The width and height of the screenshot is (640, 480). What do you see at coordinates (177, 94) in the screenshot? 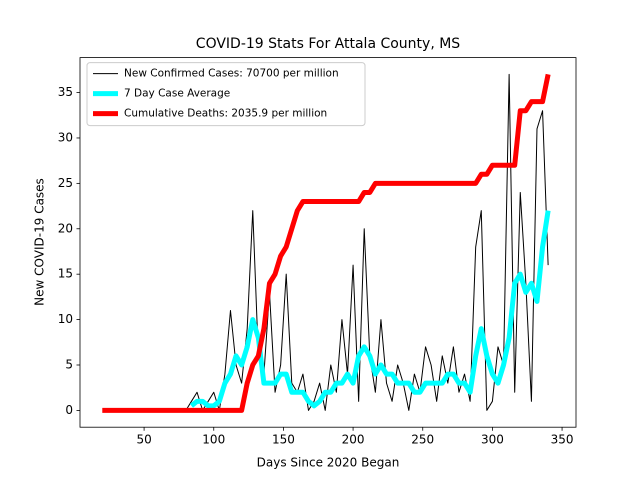
I see `legend-label: 7 Day Case Average` at bounding box center [177, 94].